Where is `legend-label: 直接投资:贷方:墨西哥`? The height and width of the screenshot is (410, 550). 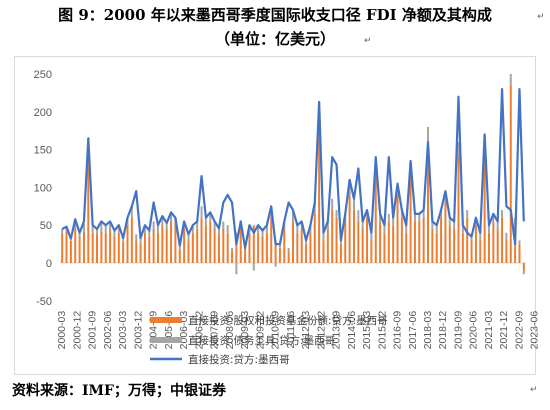 legend-label: 直接投资:贷方:墨西哥 is located at coordinates (239, 359).